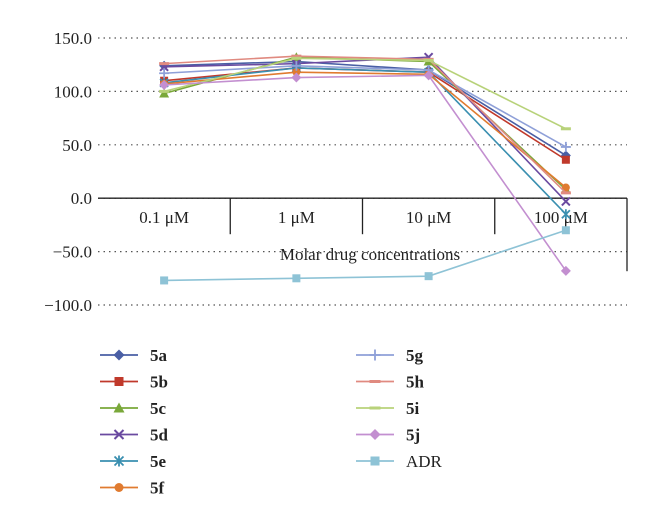 The height and width of the screenshot is (526, 660). Describe the element at coordinates (72, 252) in the screenshot. I see `y-tick-label: −50.0` at that location.